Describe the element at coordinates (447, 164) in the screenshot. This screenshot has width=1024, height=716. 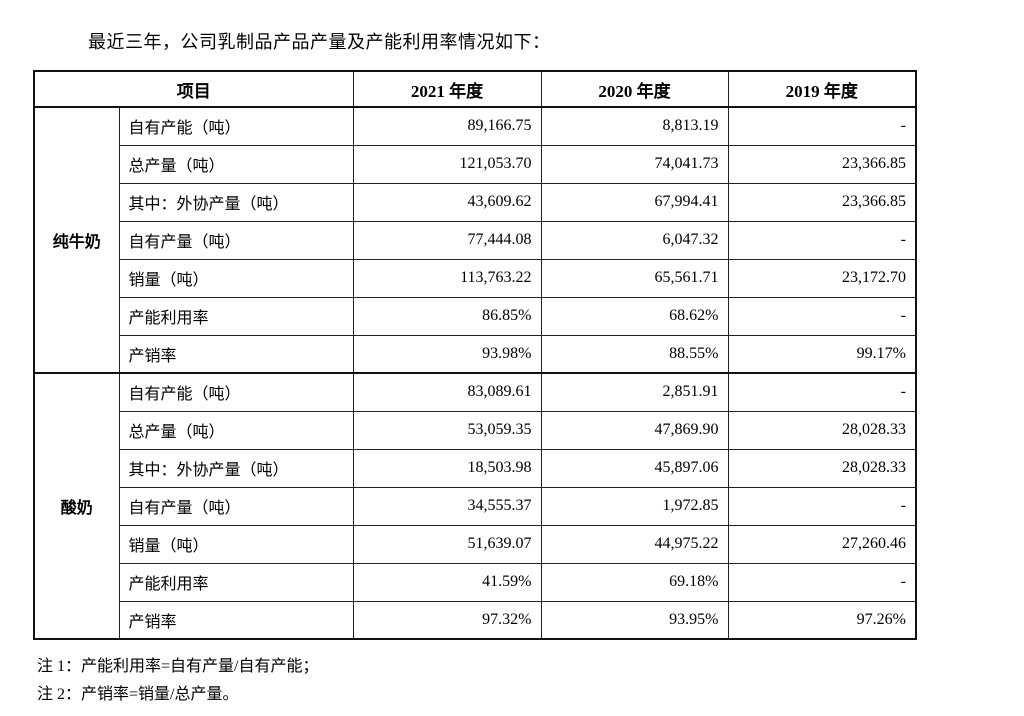
I see `value-2021: 121,053.70` at that location.